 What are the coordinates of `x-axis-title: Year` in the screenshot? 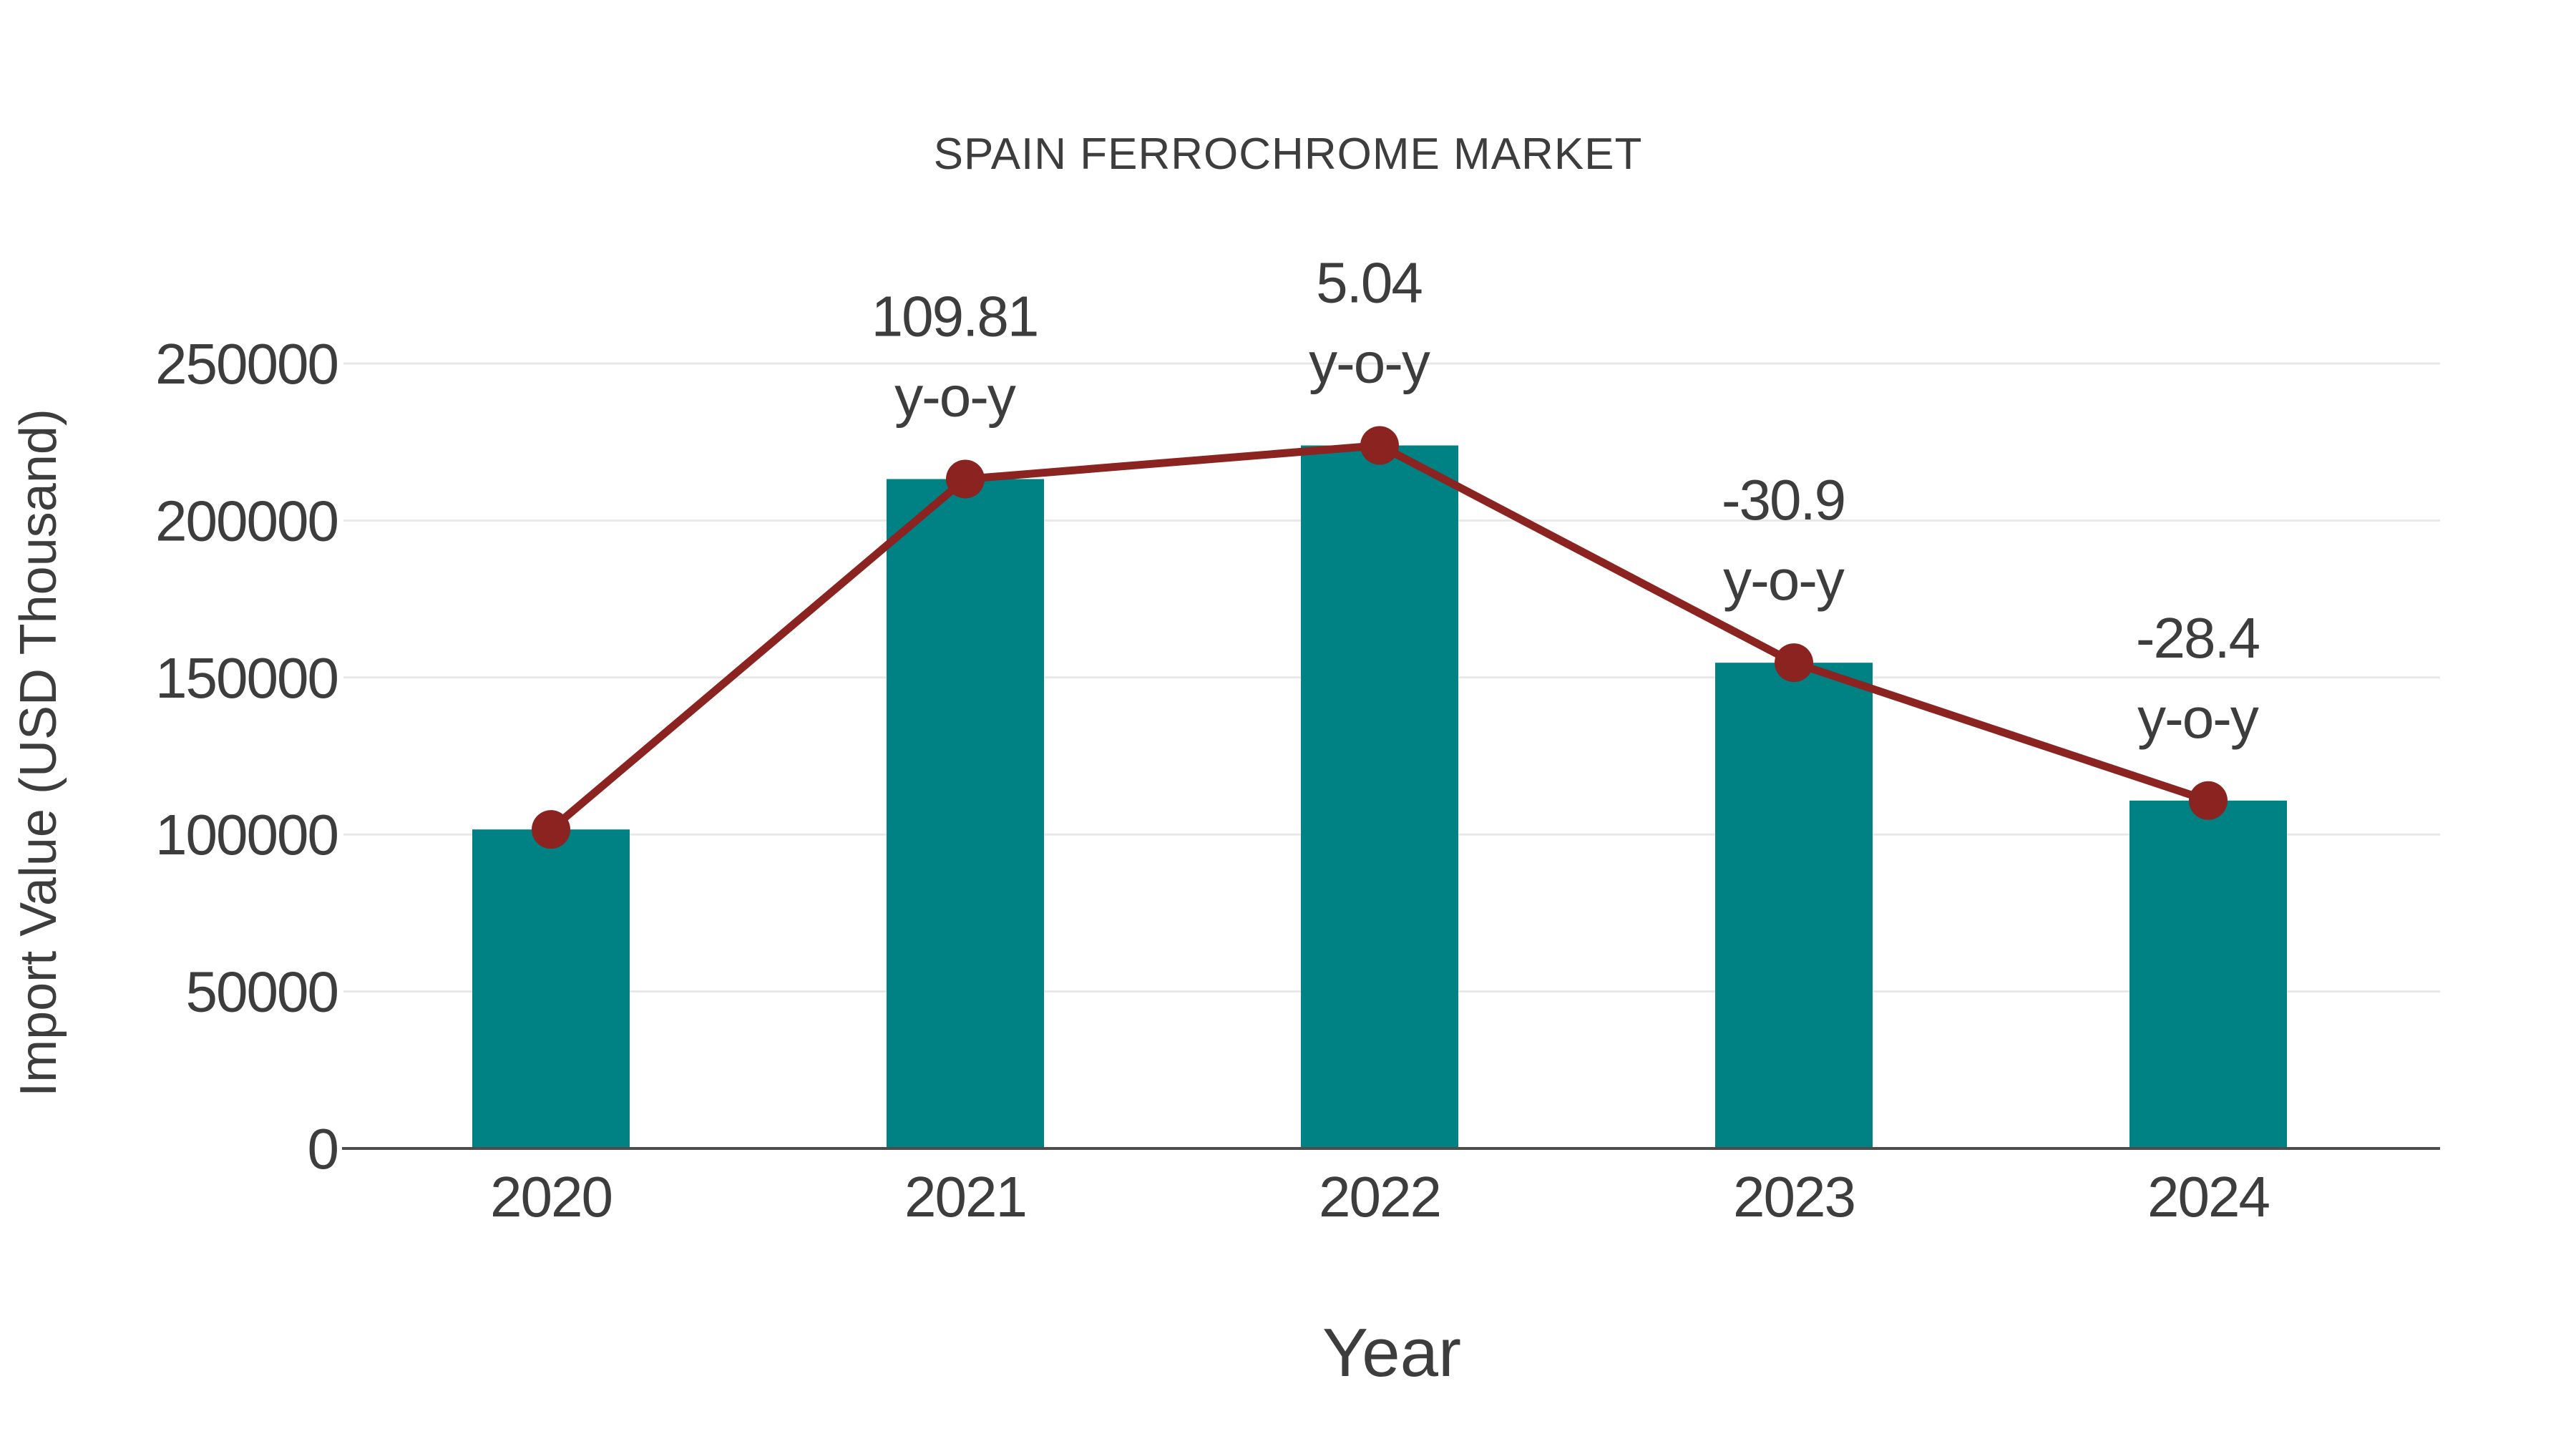 It's located at (1391, 1352).